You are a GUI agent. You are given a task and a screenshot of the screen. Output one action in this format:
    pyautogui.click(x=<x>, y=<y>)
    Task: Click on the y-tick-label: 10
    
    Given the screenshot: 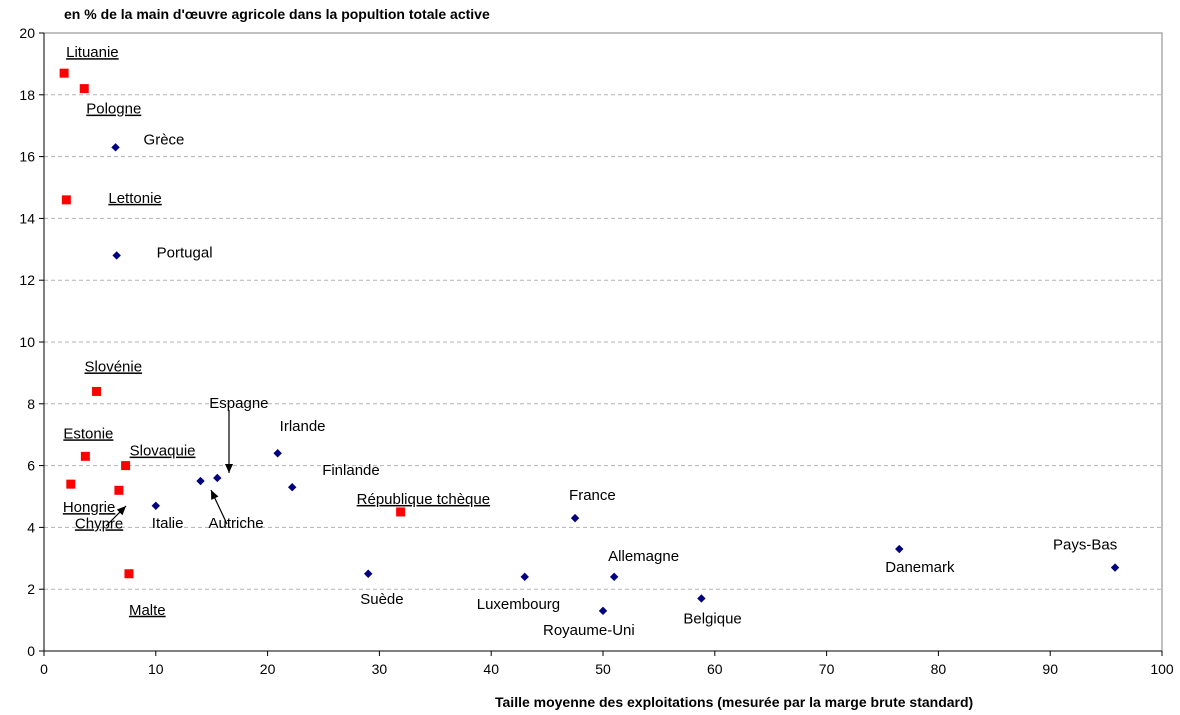 What is the action you would take?
    pyautogui.click(x=27, y=342)
    